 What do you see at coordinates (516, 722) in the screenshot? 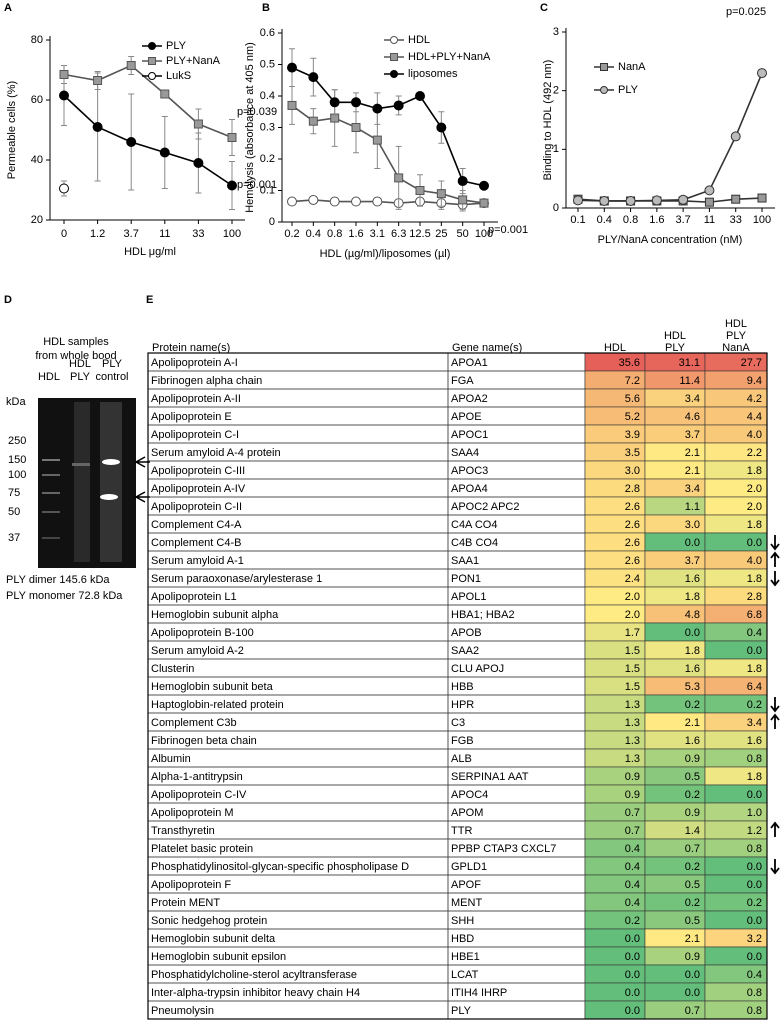
I see `table-cell` at bounding box center [516, 722].